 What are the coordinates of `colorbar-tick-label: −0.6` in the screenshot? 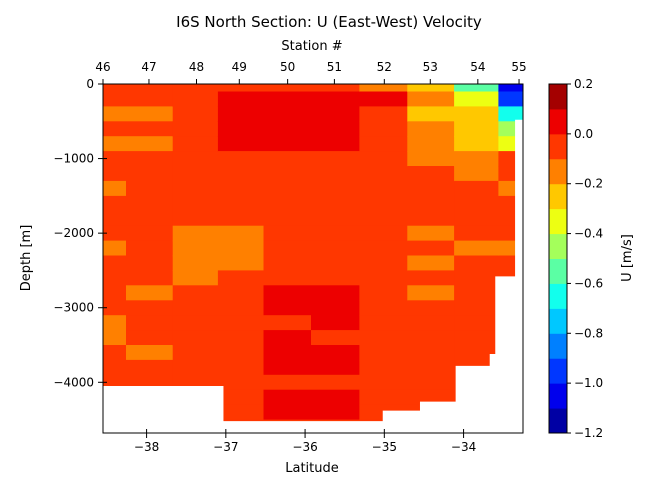 It's located at (588, 283).